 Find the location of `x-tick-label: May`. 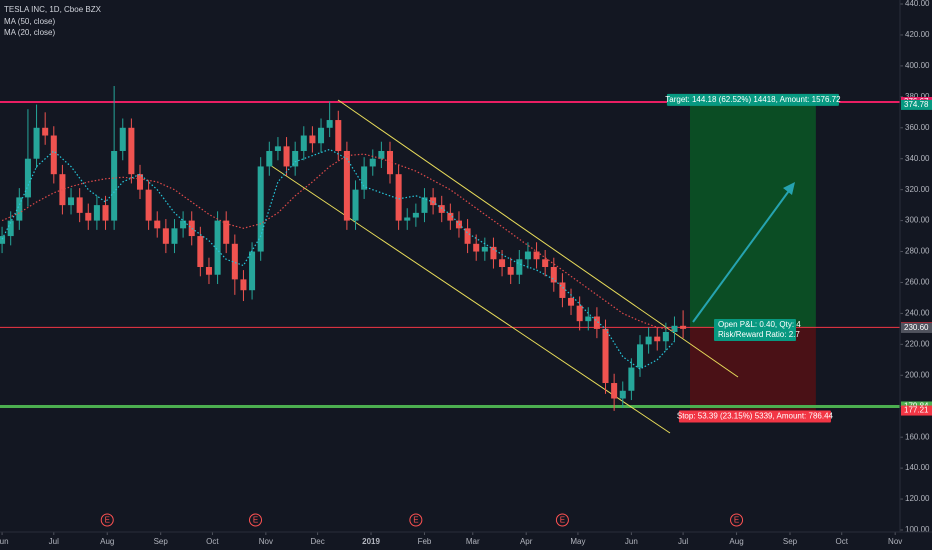

x-tick-label: May is located at coordinates (577, 541).